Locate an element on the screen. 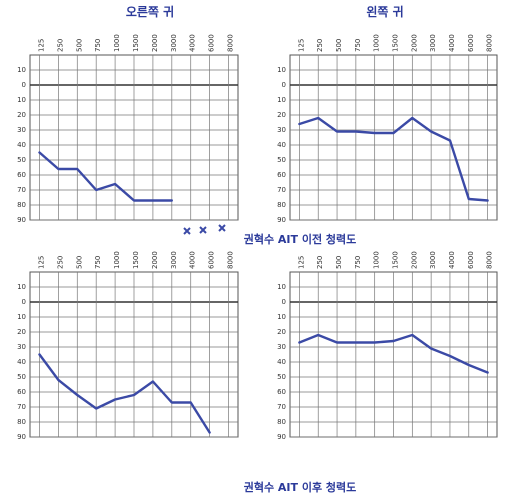 The image size is (522, 504). chart-title: 왼쪽 귀 is located at coordinates (384, 11).